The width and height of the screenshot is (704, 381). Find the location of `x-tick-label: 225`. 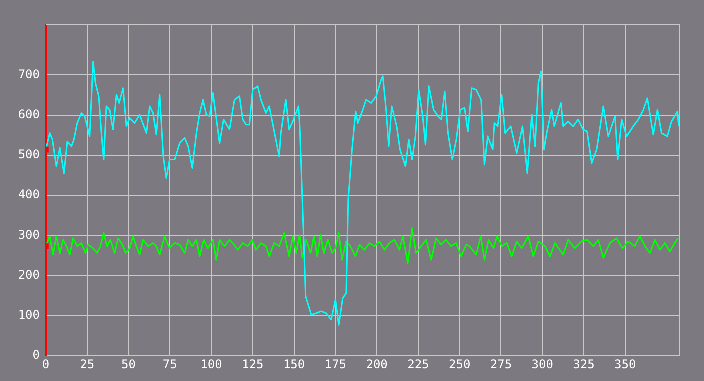

x-tick-label: 225 is located at coordinates (419, 364).